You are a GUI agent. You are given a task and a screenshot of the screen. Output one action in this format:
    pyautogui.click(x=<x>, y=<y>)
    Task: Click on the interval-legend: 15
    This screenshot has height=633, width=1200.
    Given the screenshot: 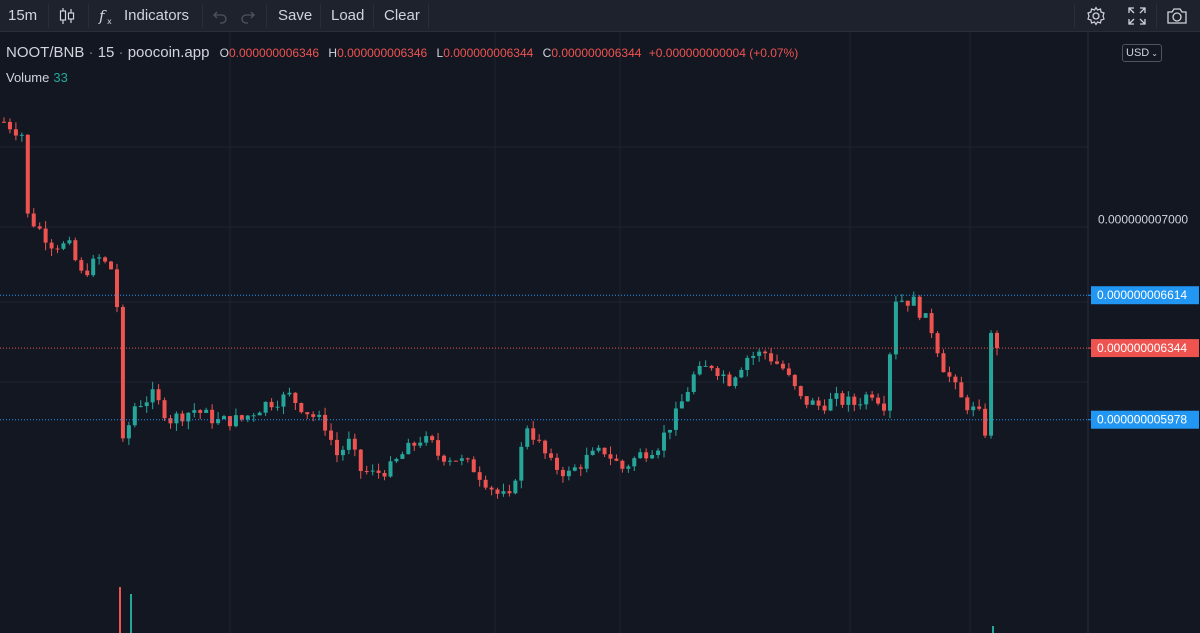 What is the action you would take?
    pyautogui.click(x=106, y=52)
    